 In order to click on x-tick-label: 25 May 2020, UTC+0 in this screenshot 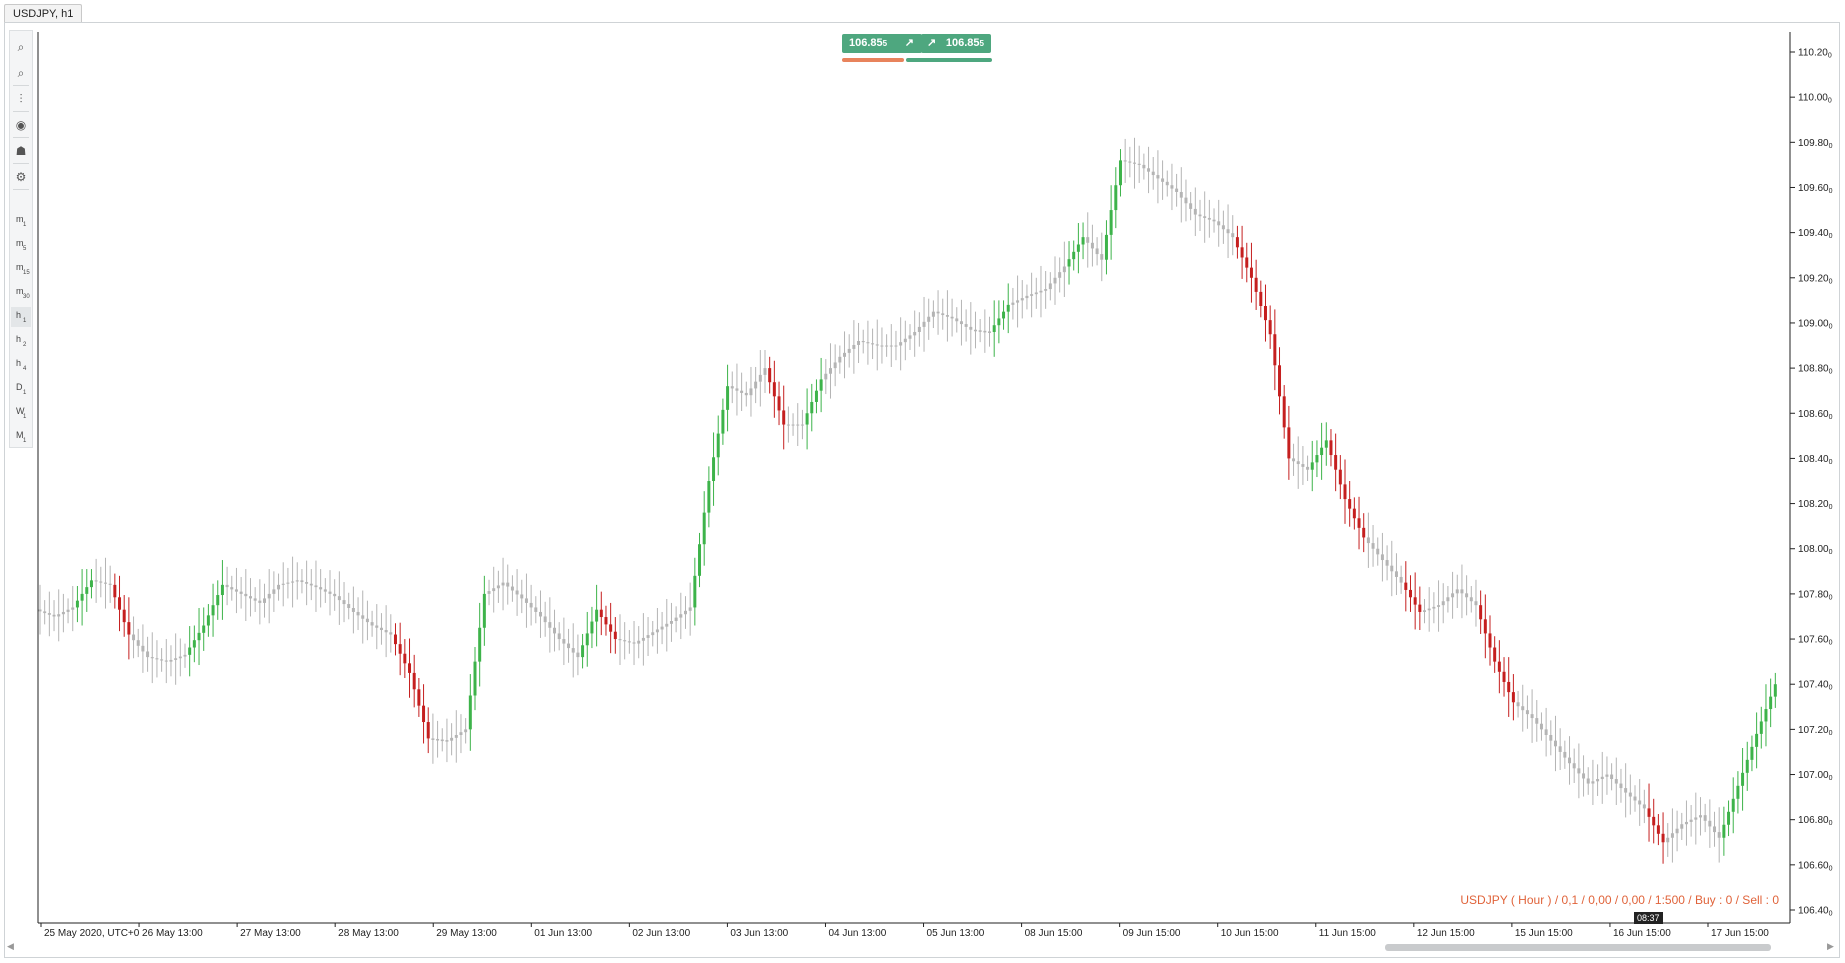, I will do `click(92, 933)`.